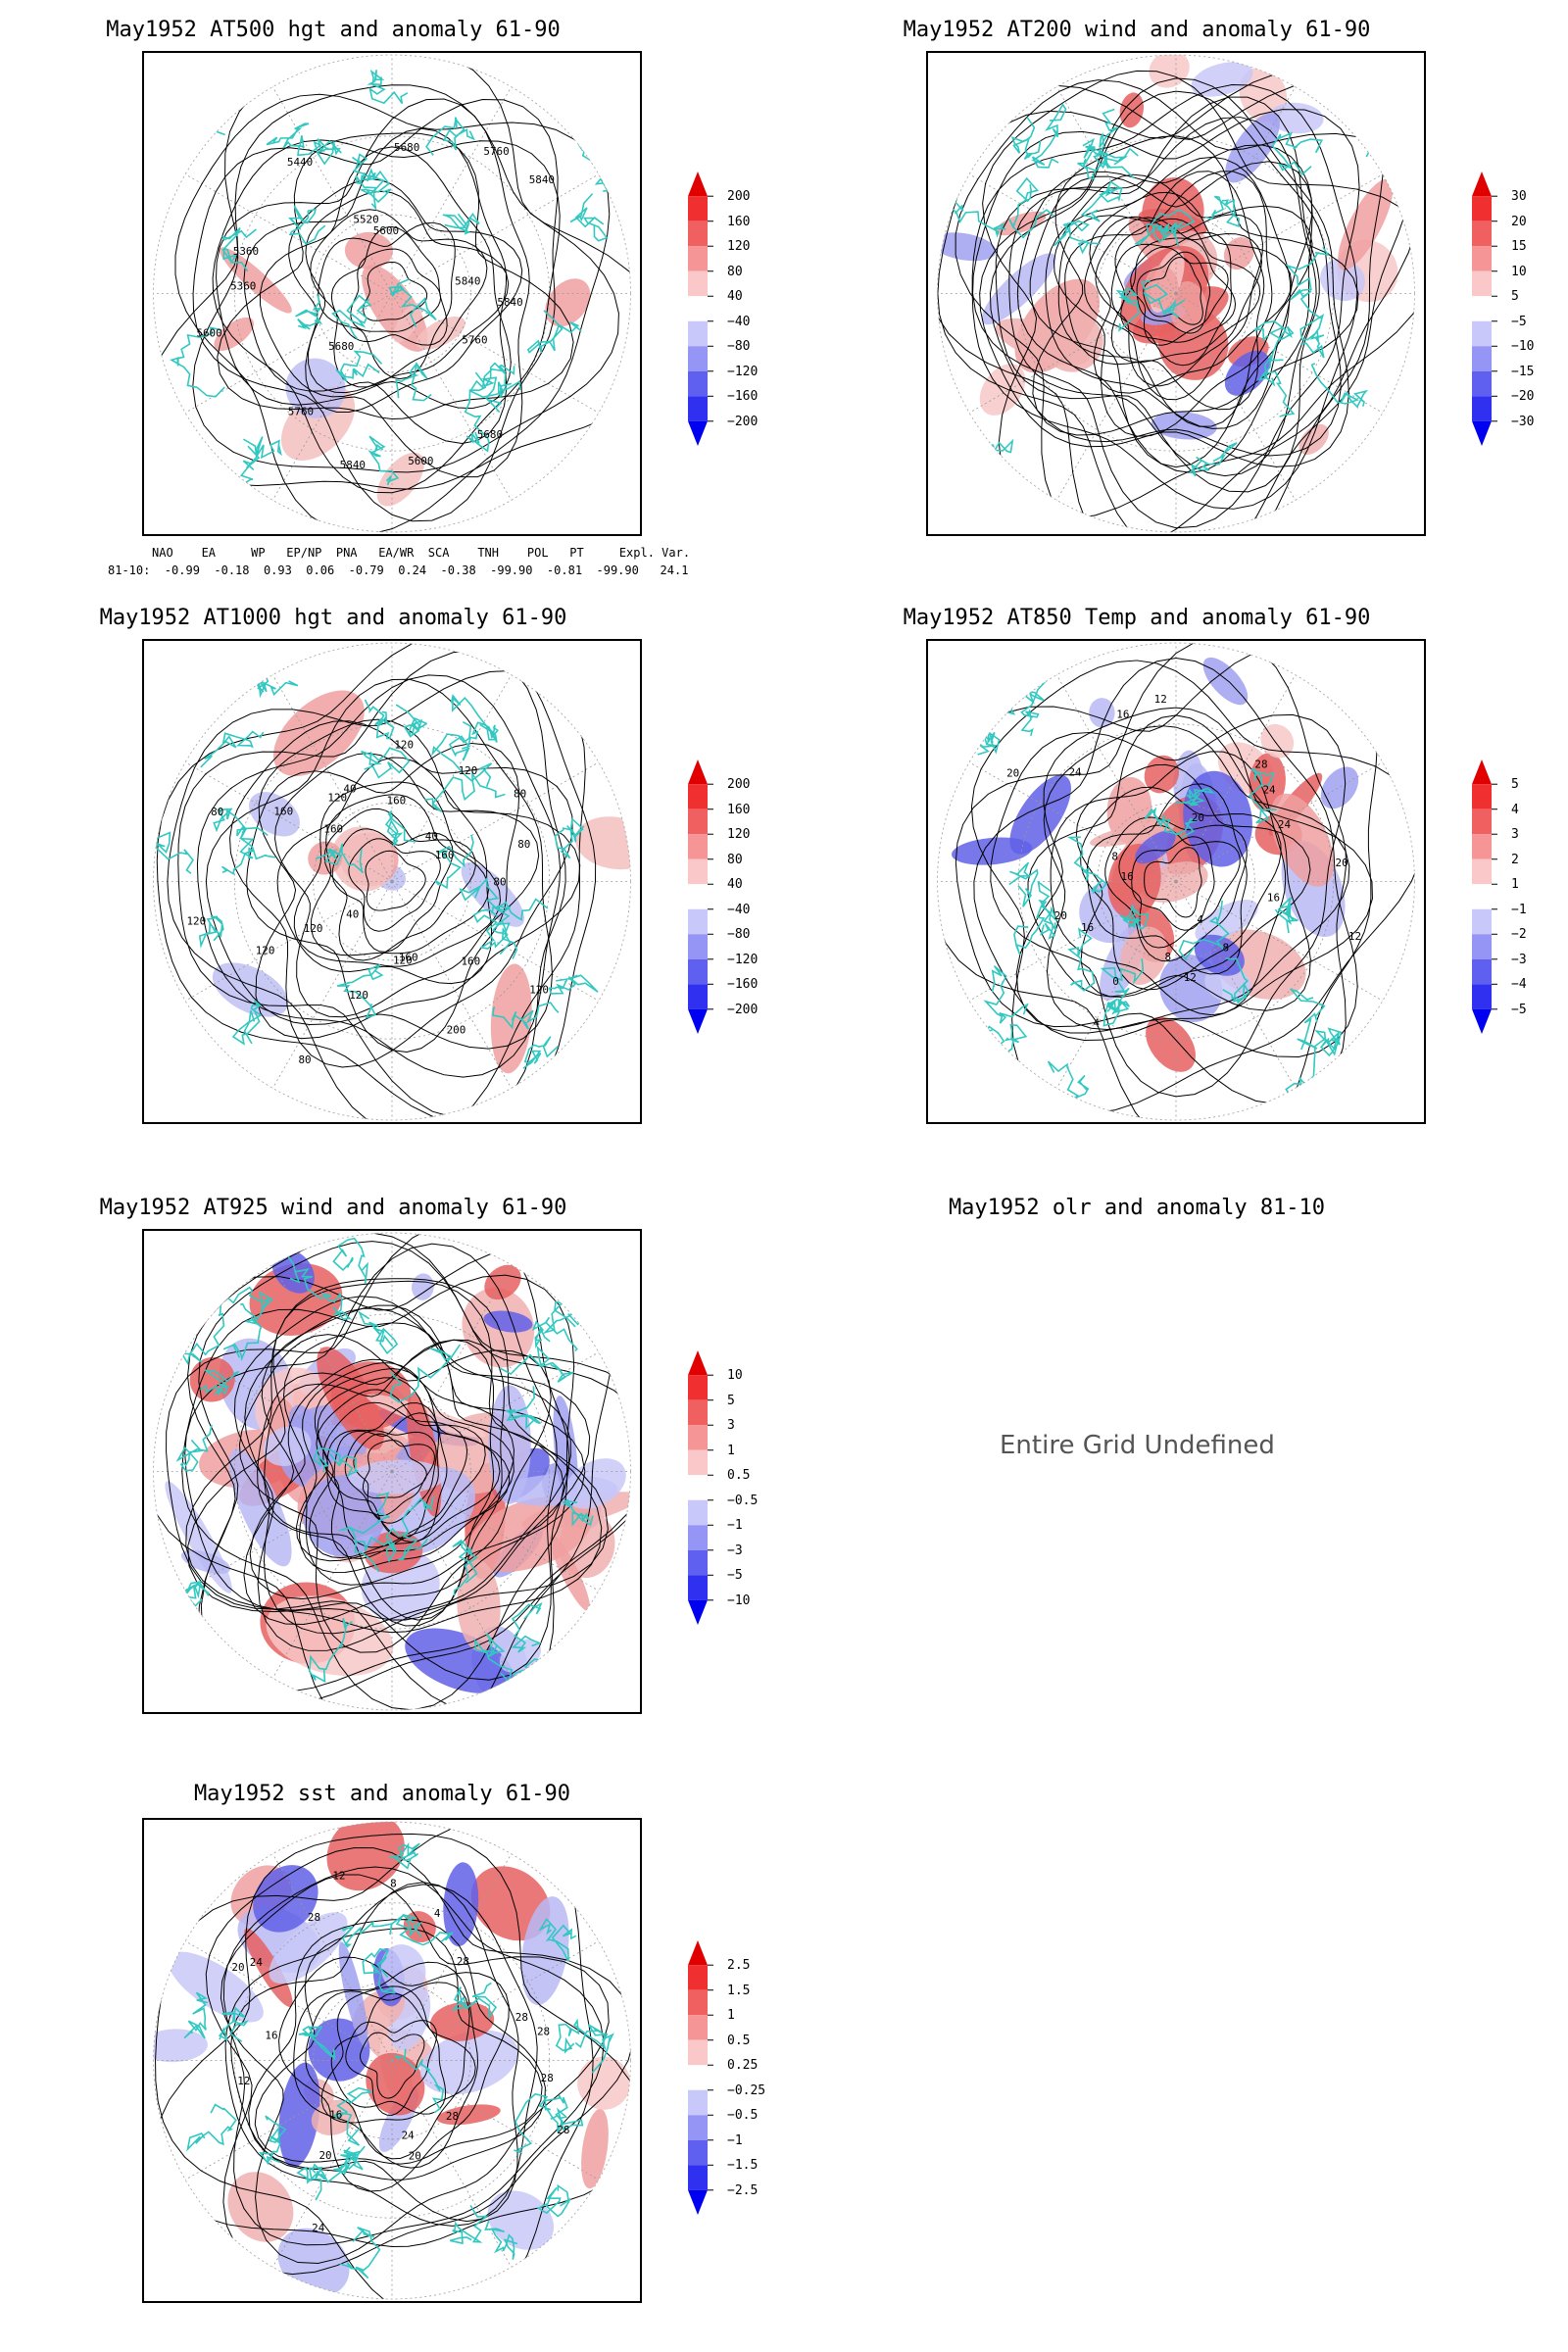 The image size is (1568, 2352). I want to click on contour-label: 5360, so click(243, 287).